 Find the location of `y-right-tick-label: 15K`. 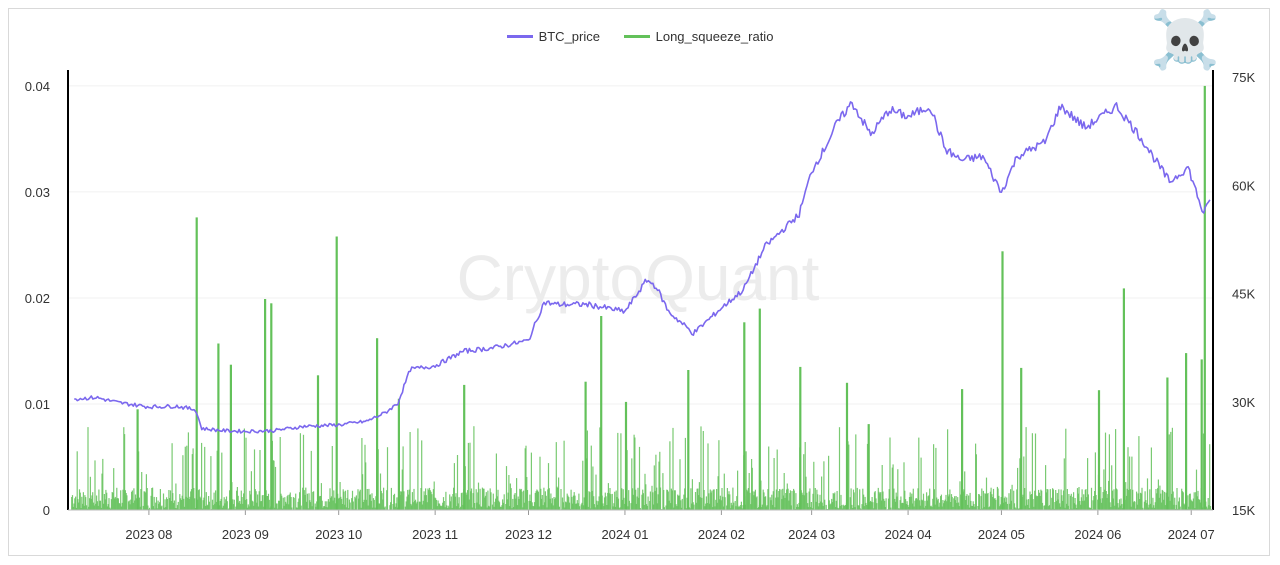

y-right-tick-label: 15K is located at coordinates (1243, 510).